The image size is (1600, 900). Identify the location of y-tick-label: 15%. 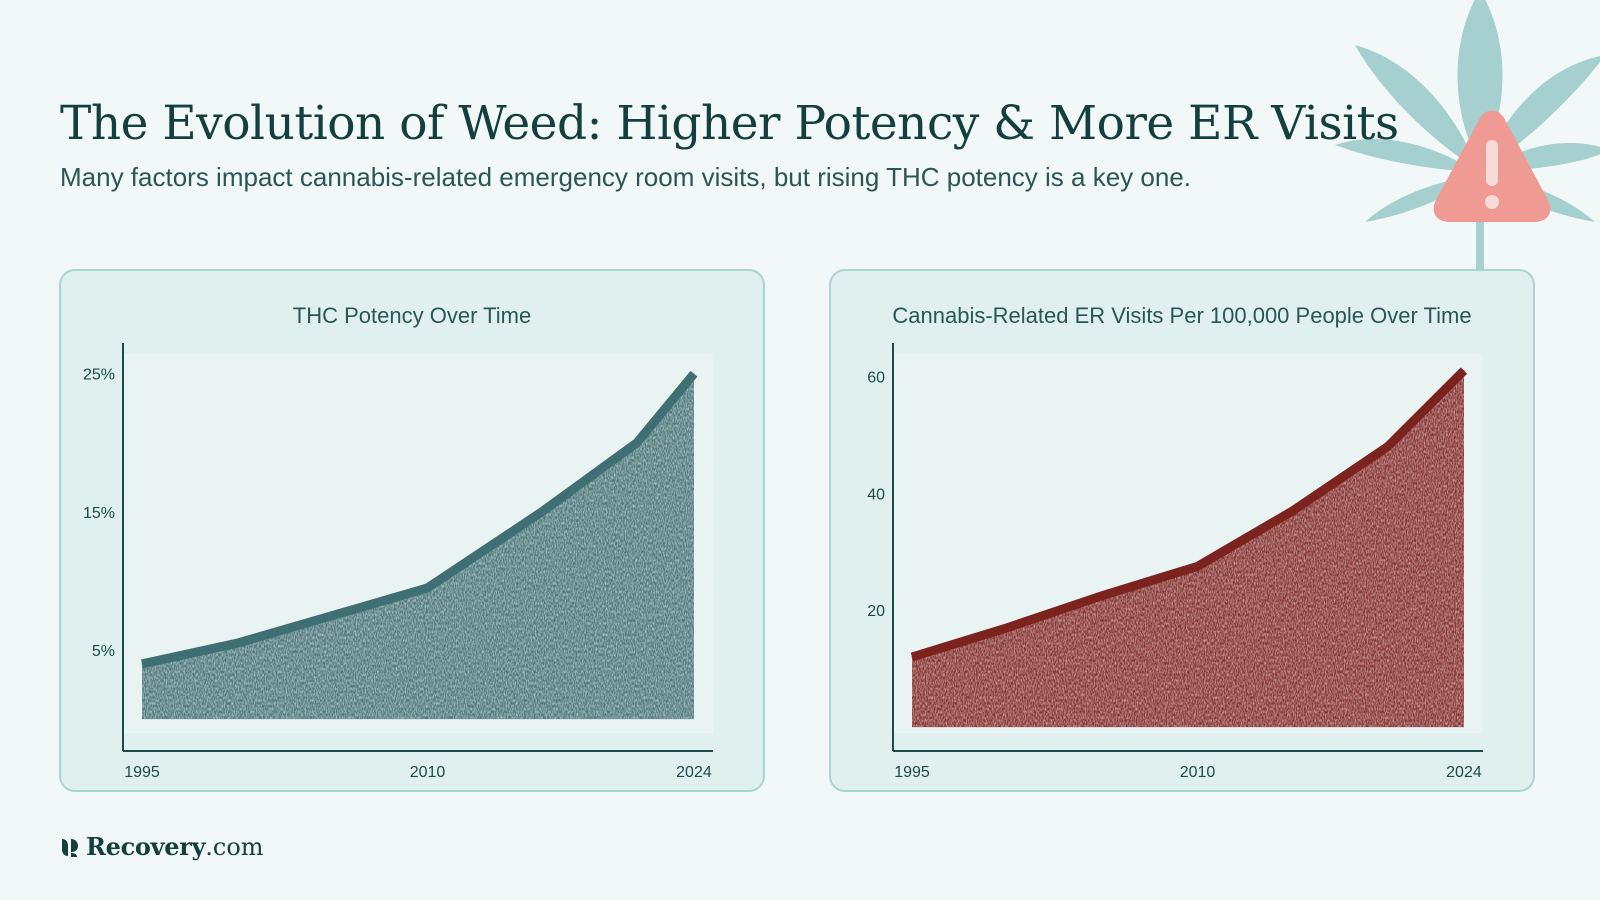
(99, 513).